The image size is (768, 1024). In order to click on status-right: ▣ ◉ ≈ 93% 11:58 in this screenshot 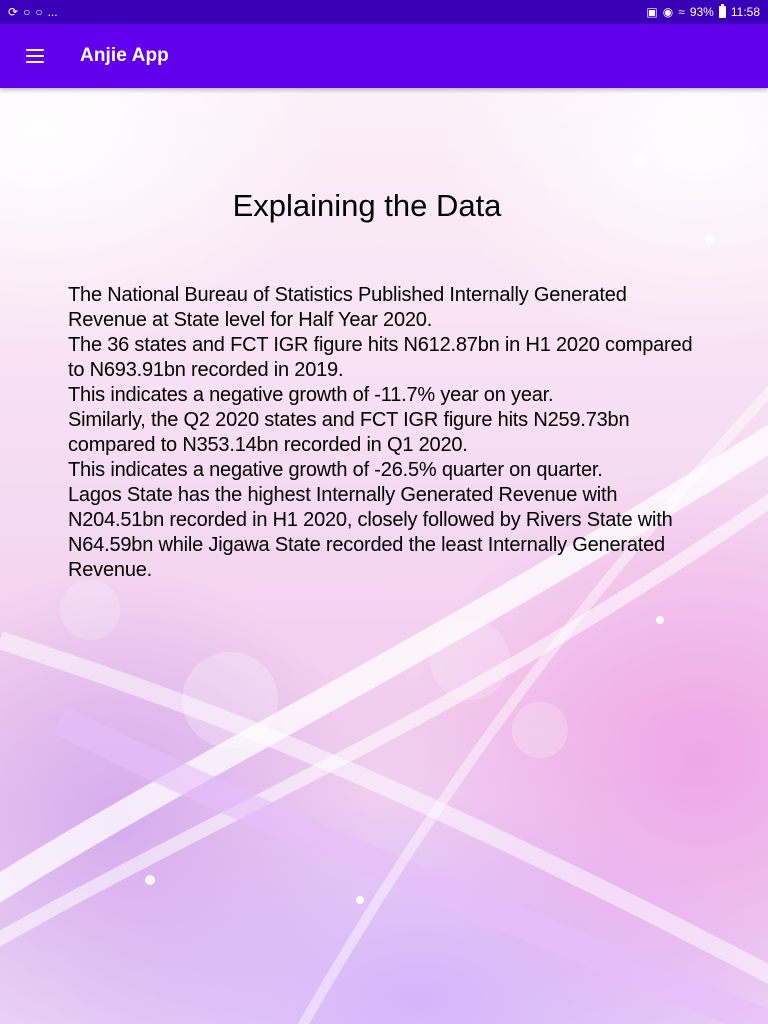, I will do `click(703, 11)`.